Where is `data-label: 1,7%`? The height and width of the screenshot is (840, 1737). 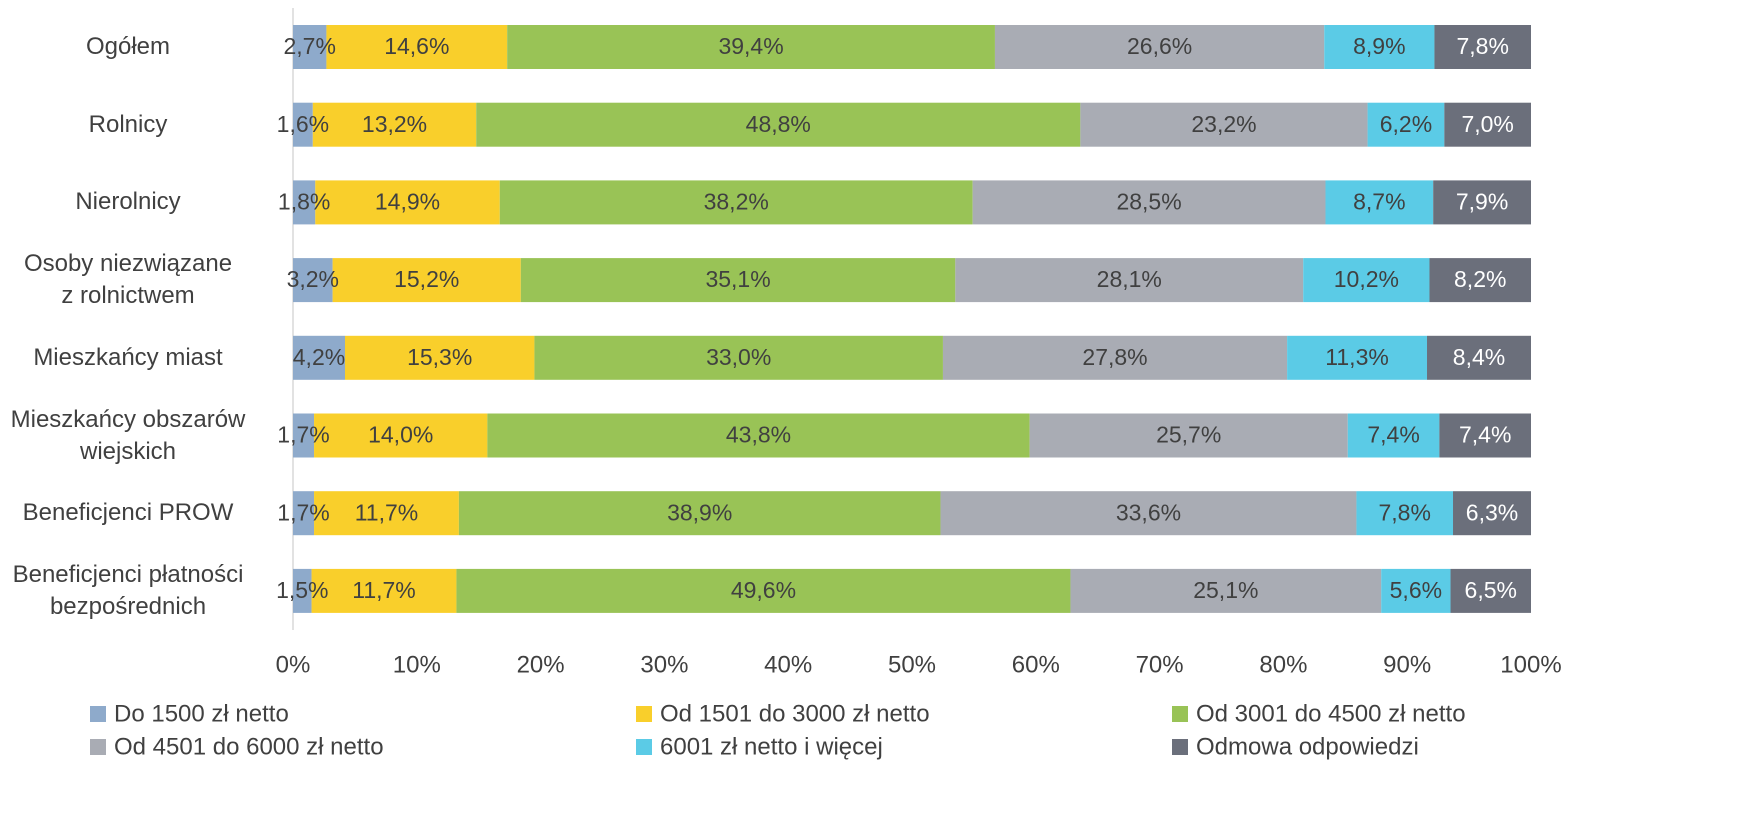
data-label: 1,7% is located at coordinates (303, 435).